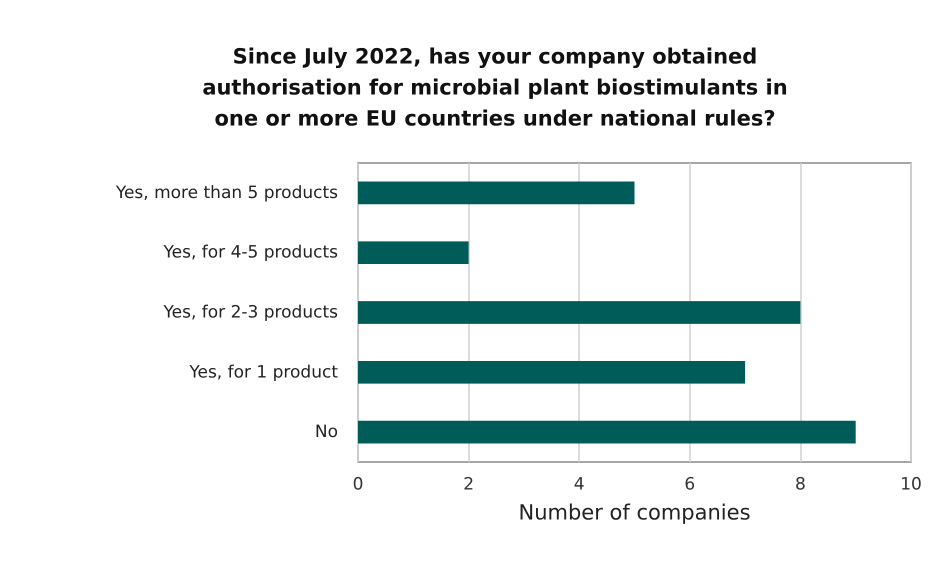  I want to click on x-tick-label: 6, so click(690, 484).